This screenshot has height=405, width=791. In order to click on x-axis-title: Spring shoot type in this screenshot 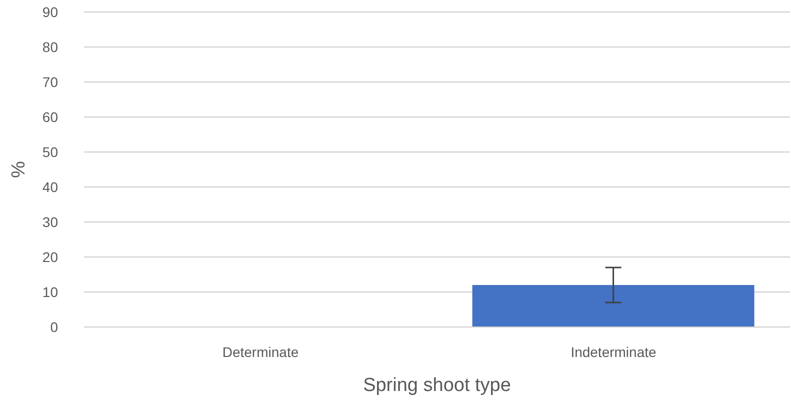, I will do `click(437, 385)`.